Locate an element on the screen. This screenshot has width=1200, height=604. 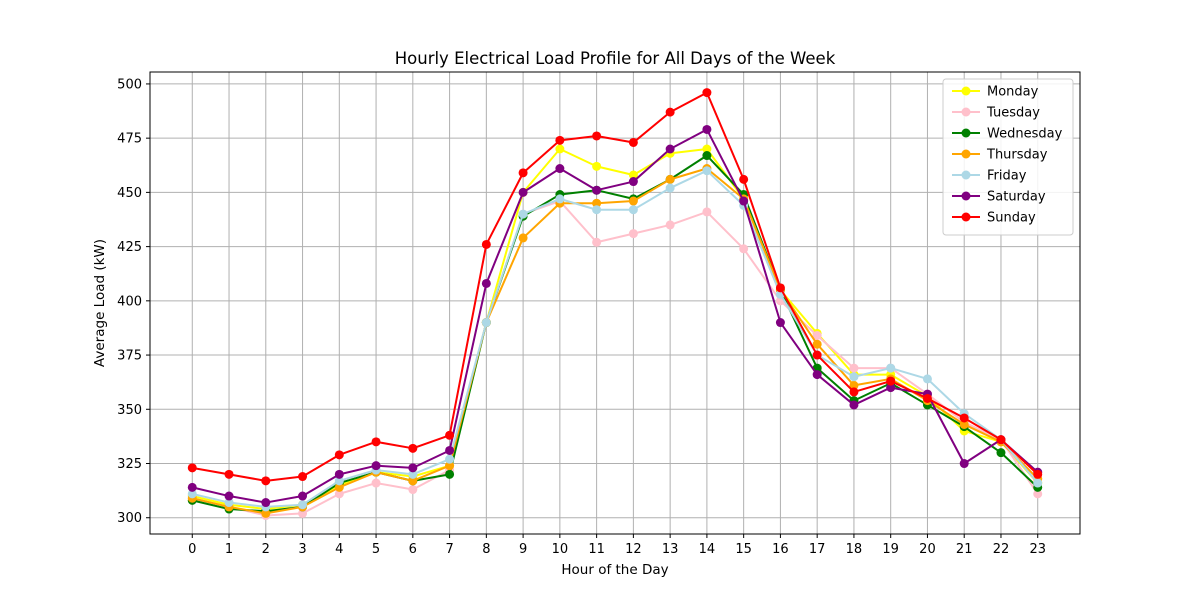
y-tick-label: 300 is located at coordinates (129, 518).